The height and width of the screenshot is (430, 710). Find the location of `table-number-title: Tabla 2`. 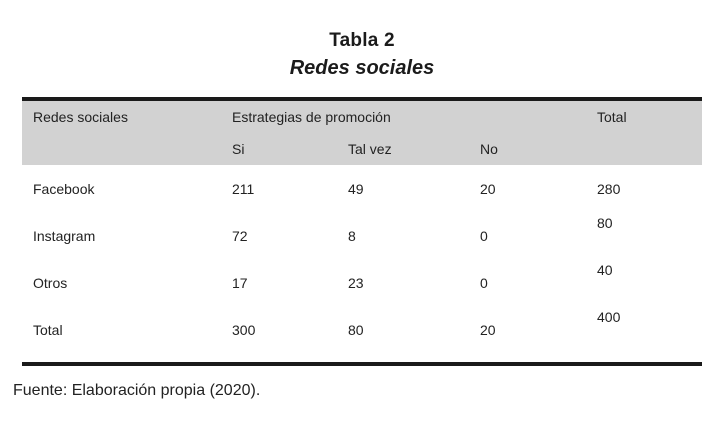

table-number-title: Tabla 2 is located at coordinates (362, 40).